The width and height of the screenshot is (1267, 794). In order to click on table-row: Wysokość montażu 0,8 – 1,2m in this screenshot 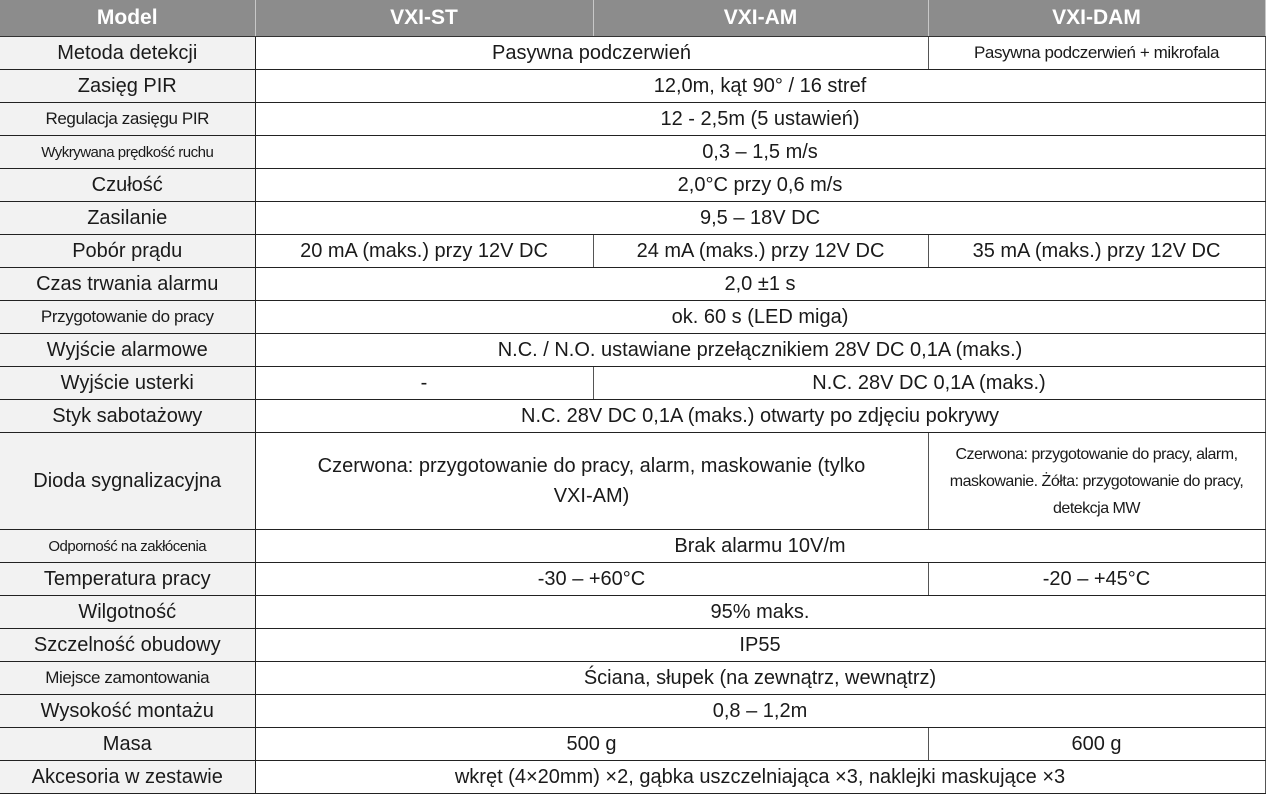, I will do `click(633, 711)`.